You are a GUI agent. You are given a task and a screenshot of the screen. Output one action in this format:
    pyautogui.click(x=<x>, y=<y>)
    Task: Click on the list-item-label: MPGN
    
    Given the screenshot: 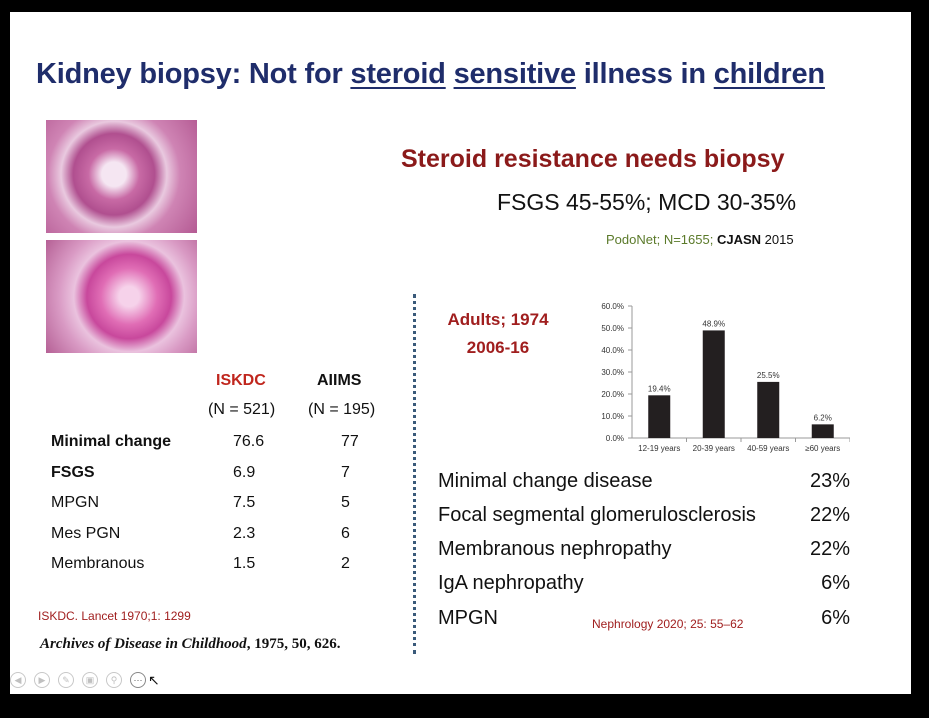 What is the action you would take?
    pyautogui.click(x=468, y=618)
    